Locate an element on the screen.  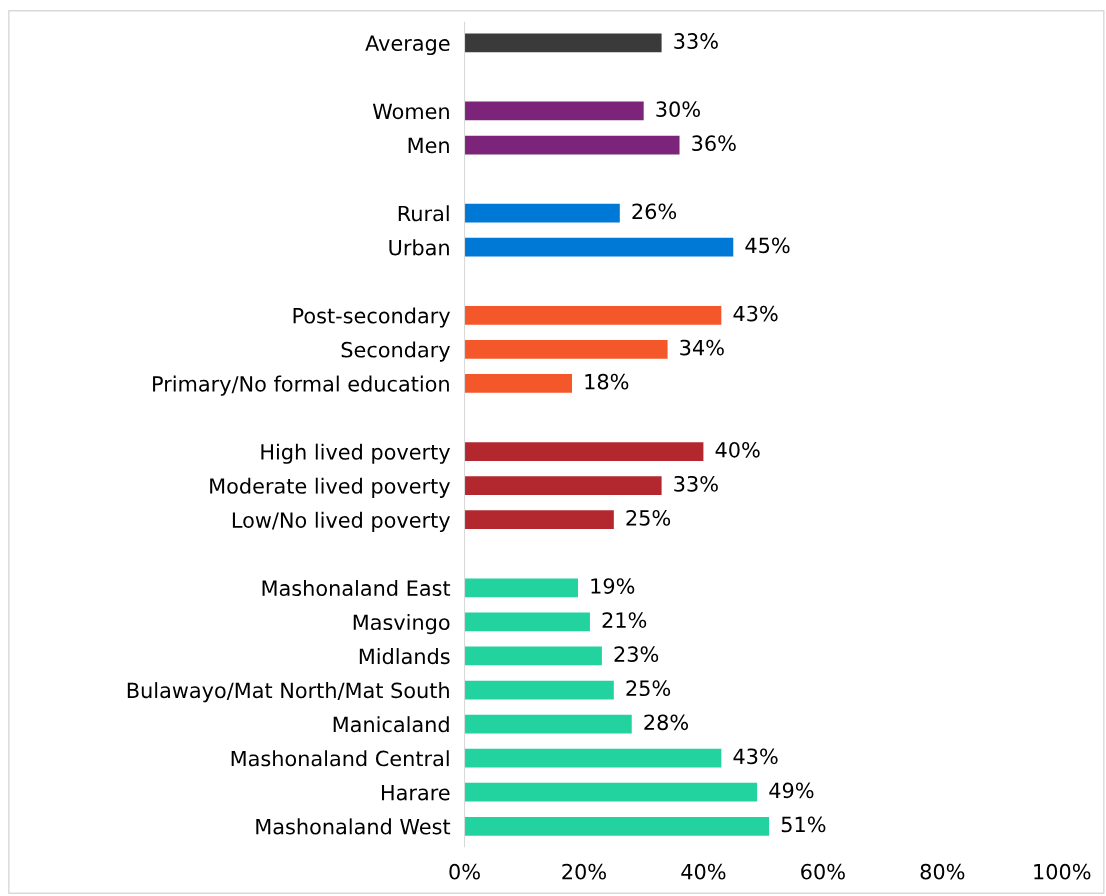
y-tick-label: Masvingo is located at coordinates (401, 624).